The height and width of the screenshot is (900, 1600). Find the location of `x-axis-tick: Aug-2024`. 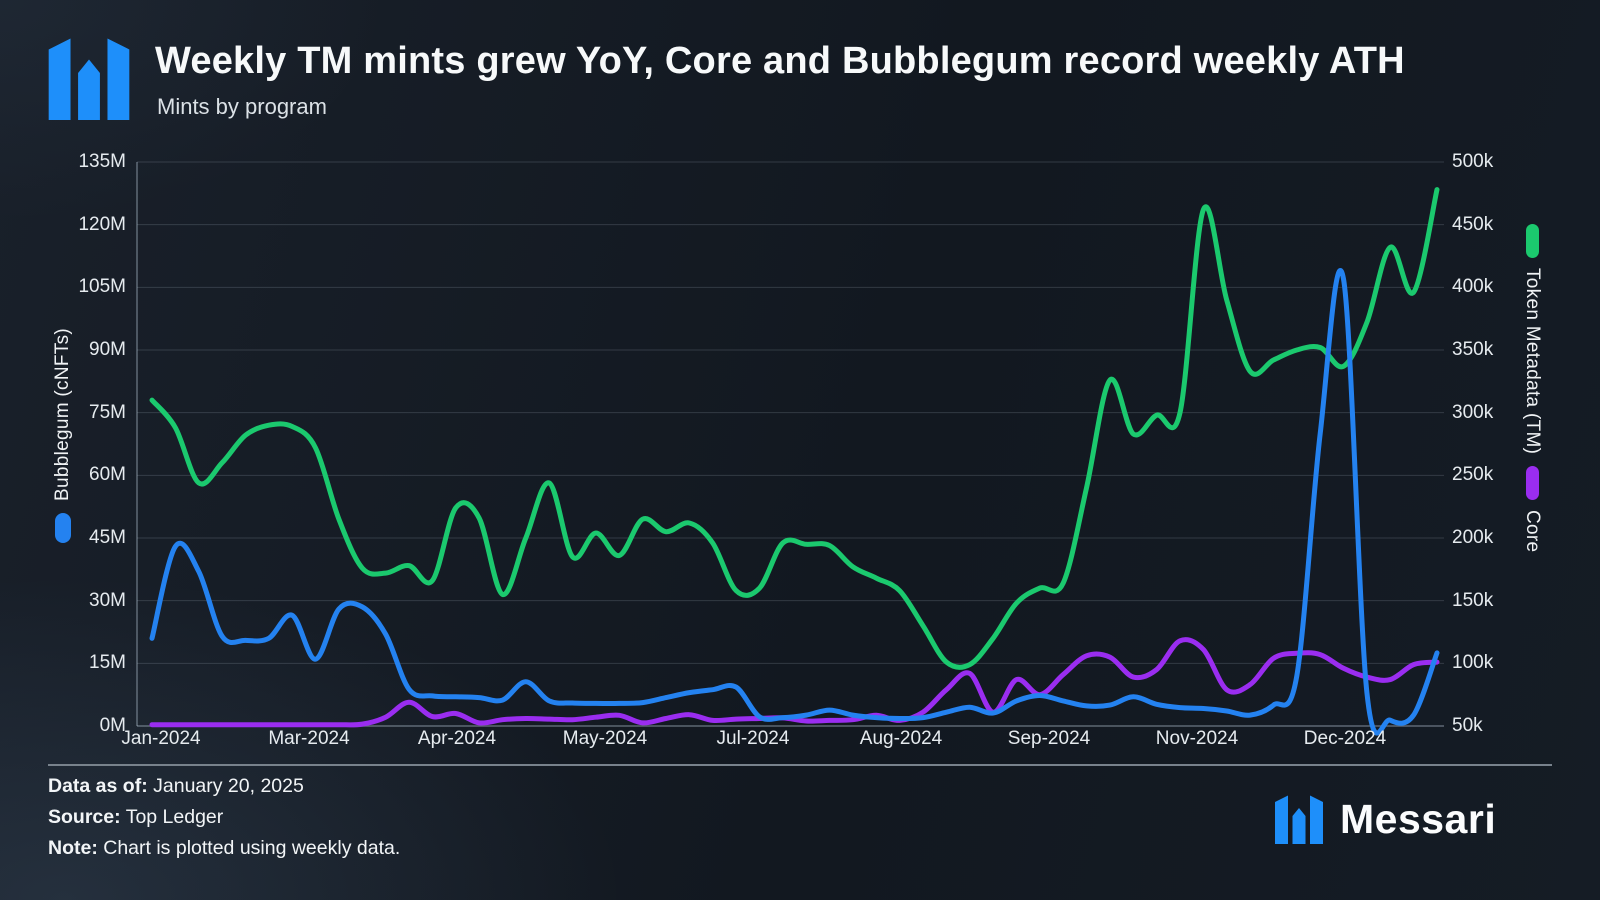

x-axis-tick: Aug-2024 is located at coordinates (901, 738).